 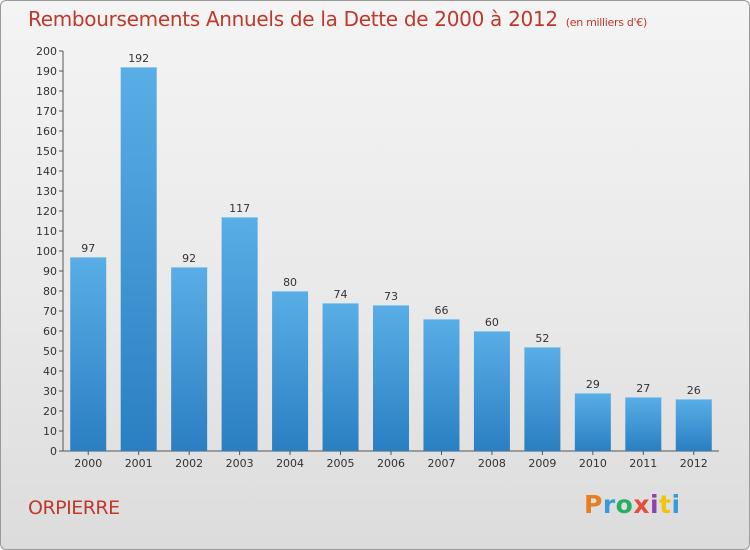 I want to click on bar-2008, so click(x=491, y=391).